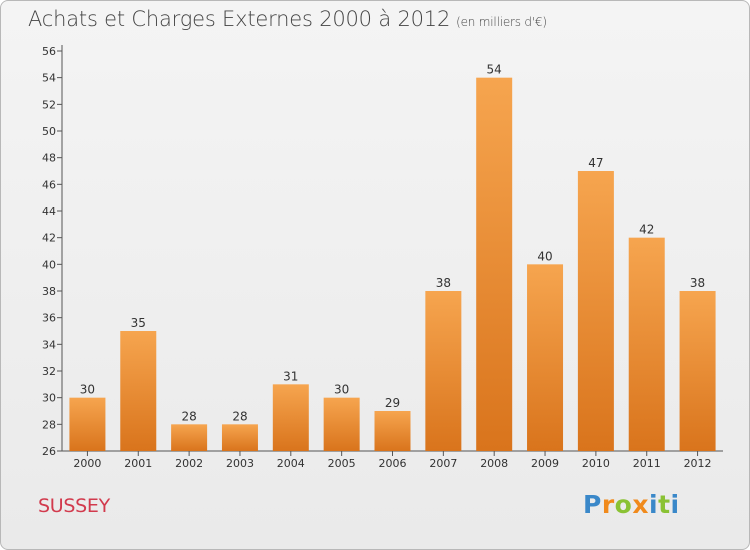  I want to click on x-tick-label: 2009, so click(545, 463).